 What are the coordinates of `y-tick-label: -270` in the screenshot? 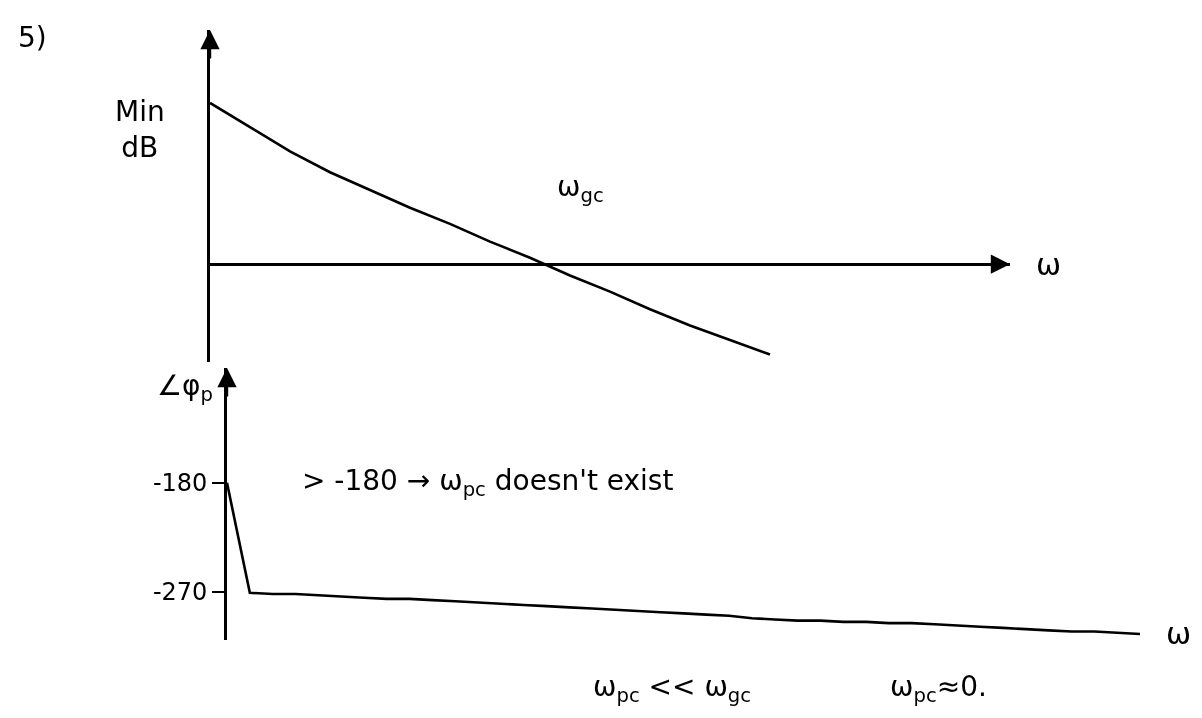 It's located at (180, 592).